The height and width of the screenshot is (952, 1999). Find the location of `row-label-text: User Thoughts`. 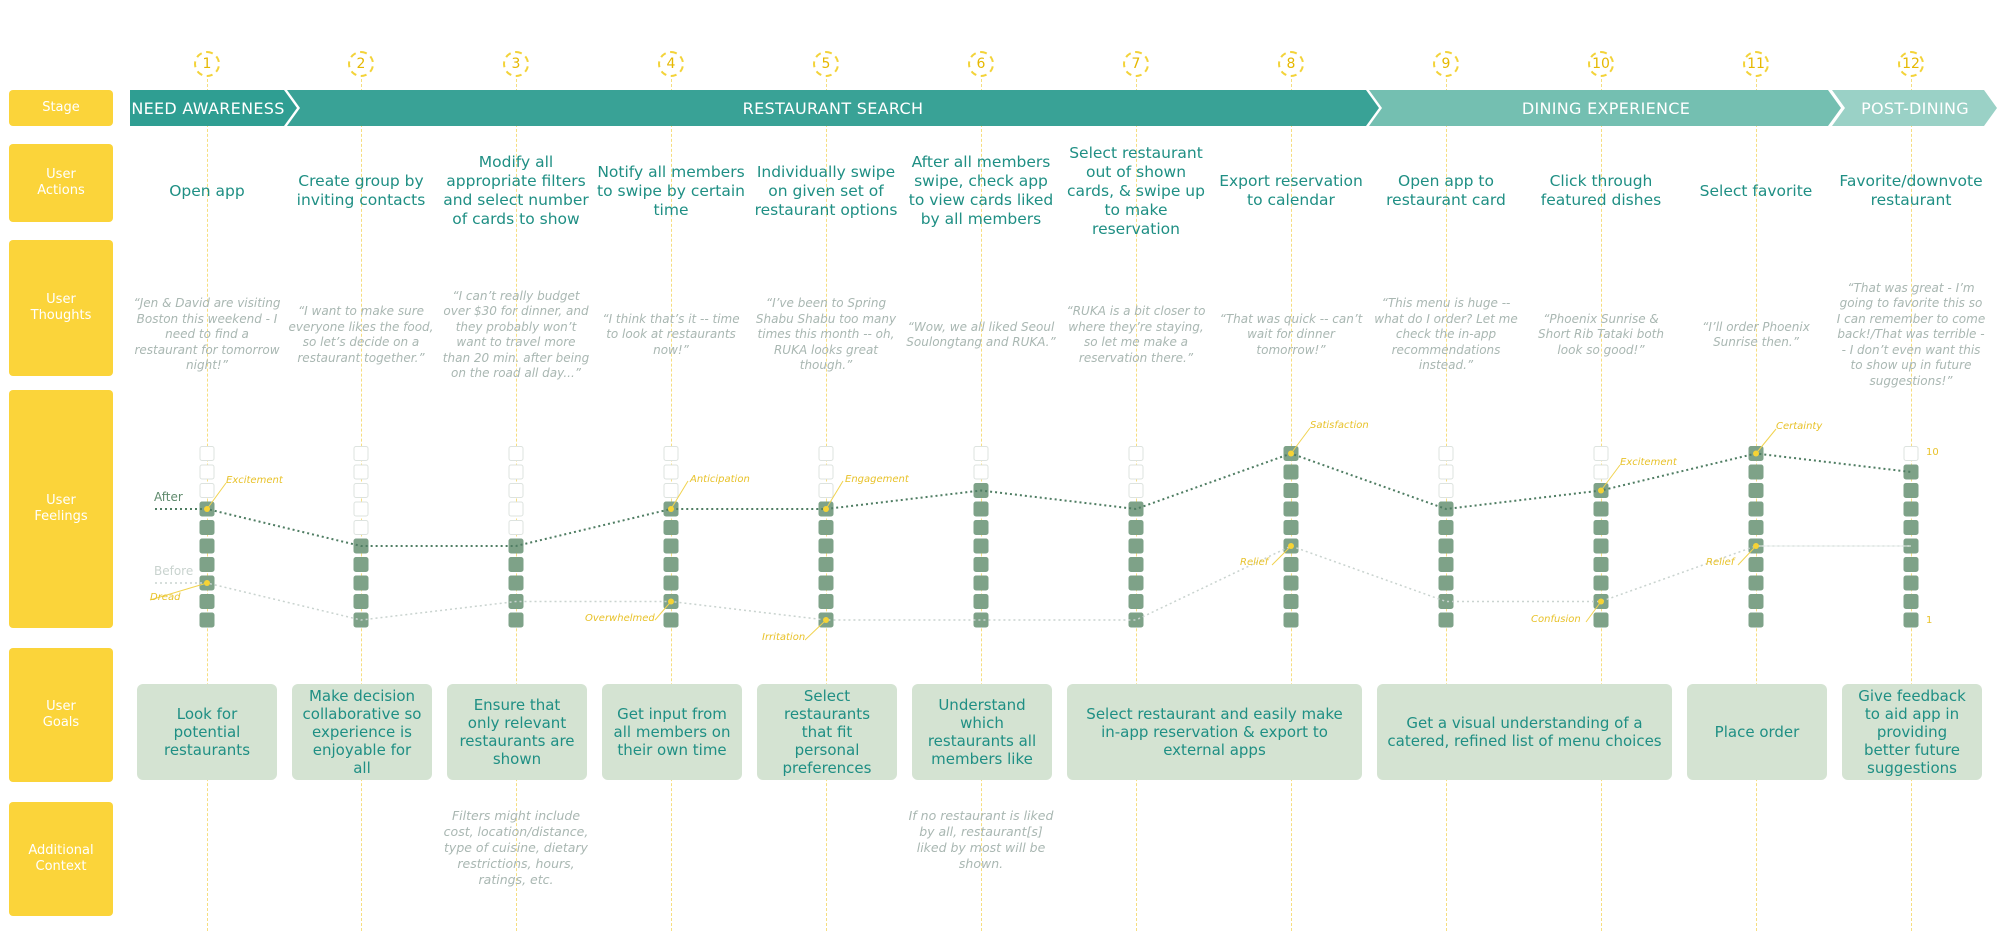

row-label-text: User Thoughts is located at coordinates (61, 307).